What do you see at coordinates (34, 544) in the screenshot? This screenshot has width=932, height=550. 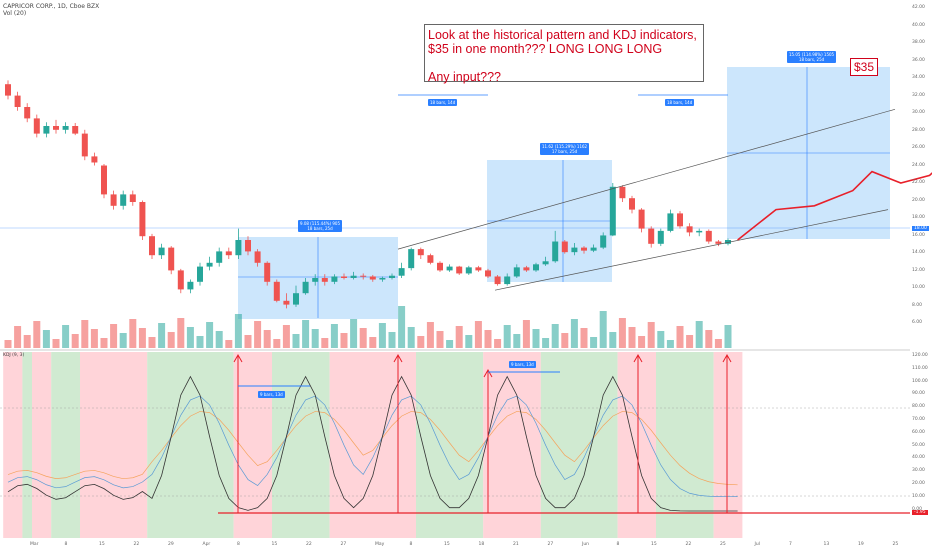 I see `time-tick: Mar` at bounding box center [34, 544].